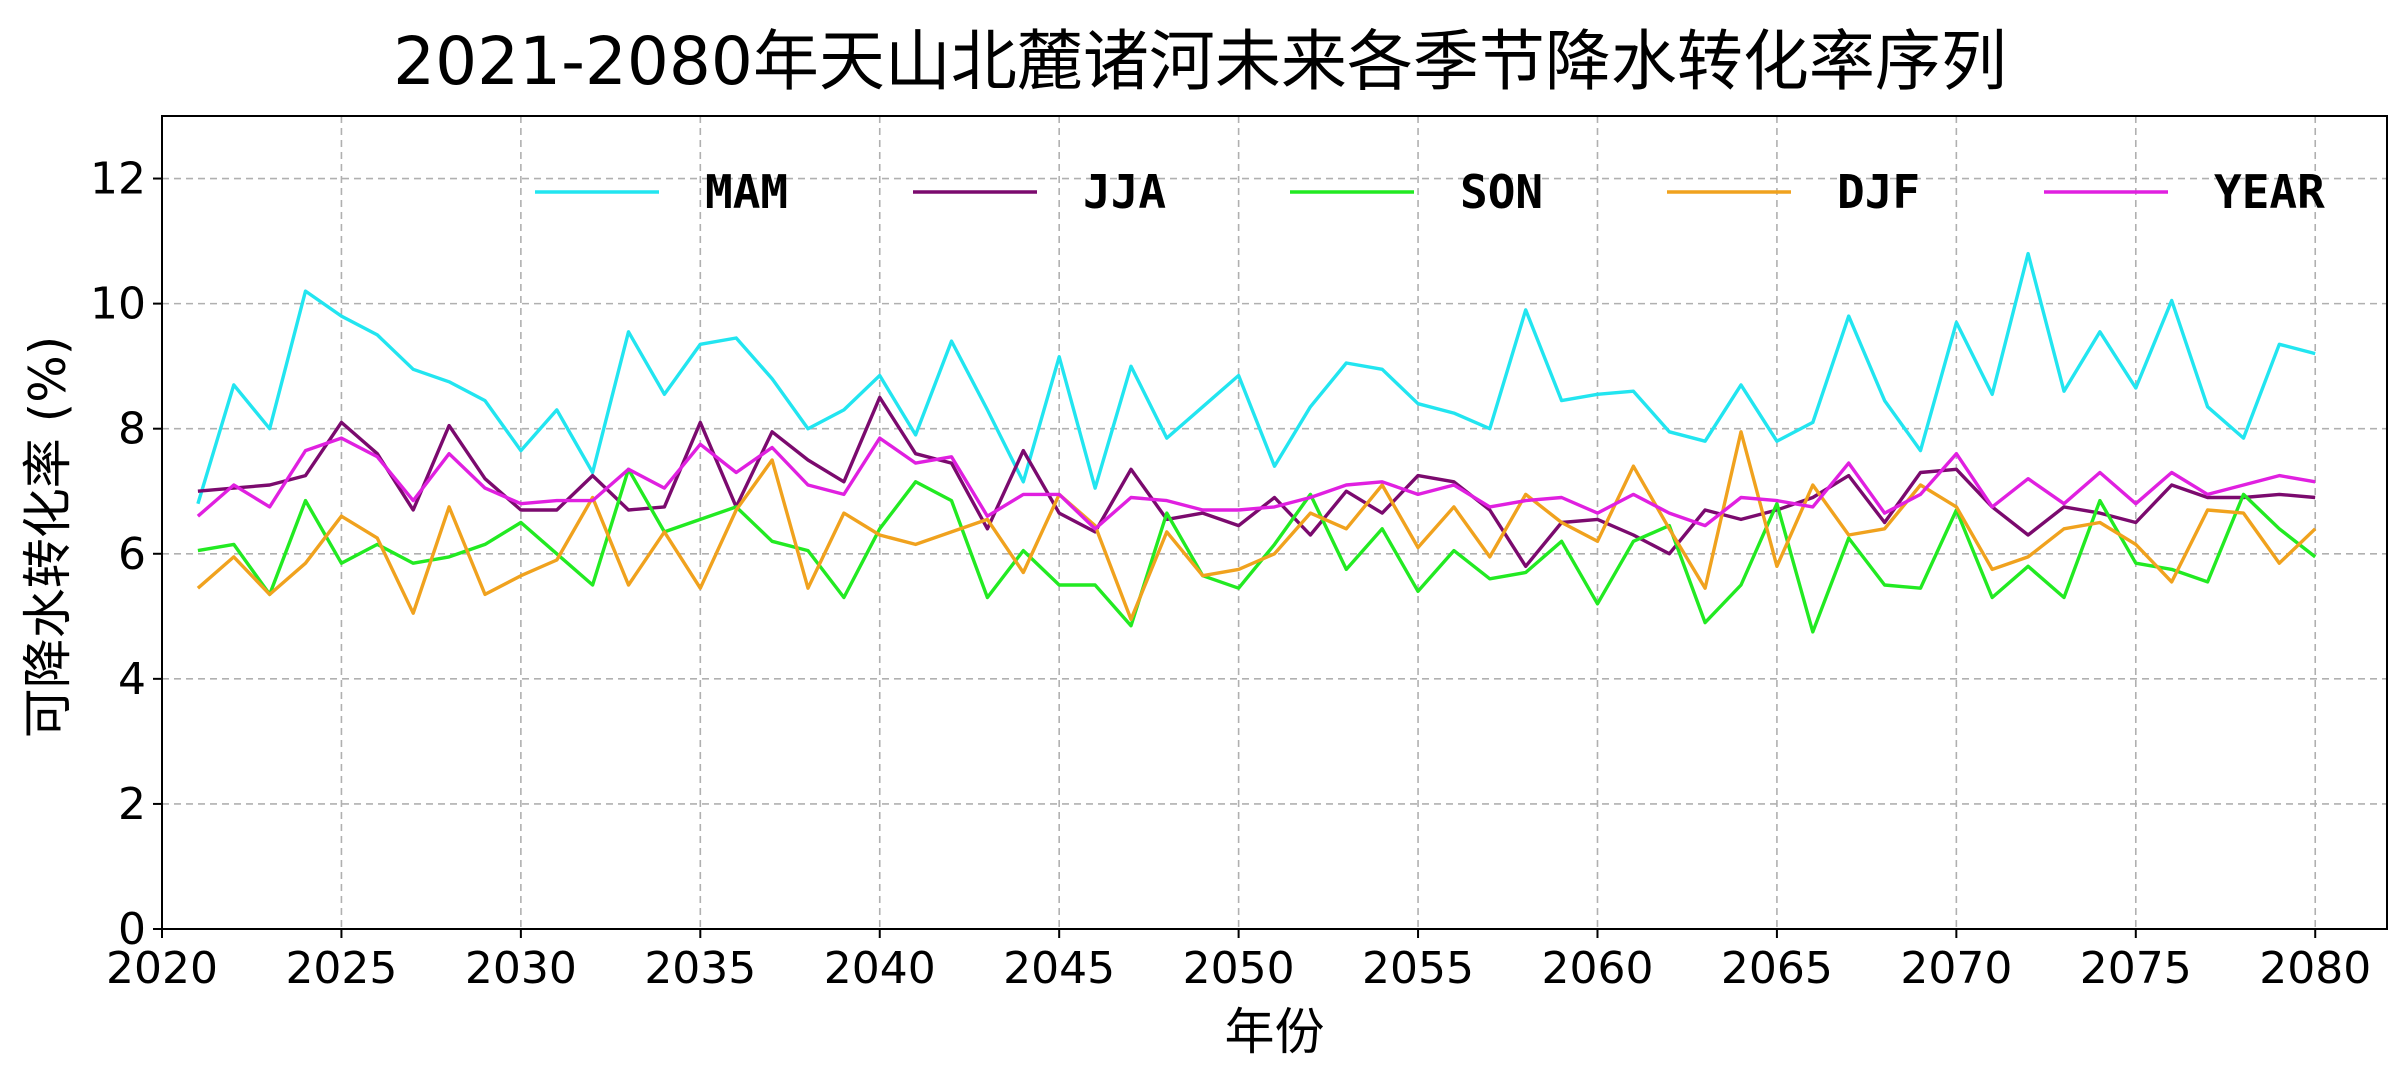 The height and width of the screenshot is (1076, 2400). Describe the element at coordinates (1430, 192) in the screenshot. I see `legend: MAM JJA SON DJF YEAR` at that location.